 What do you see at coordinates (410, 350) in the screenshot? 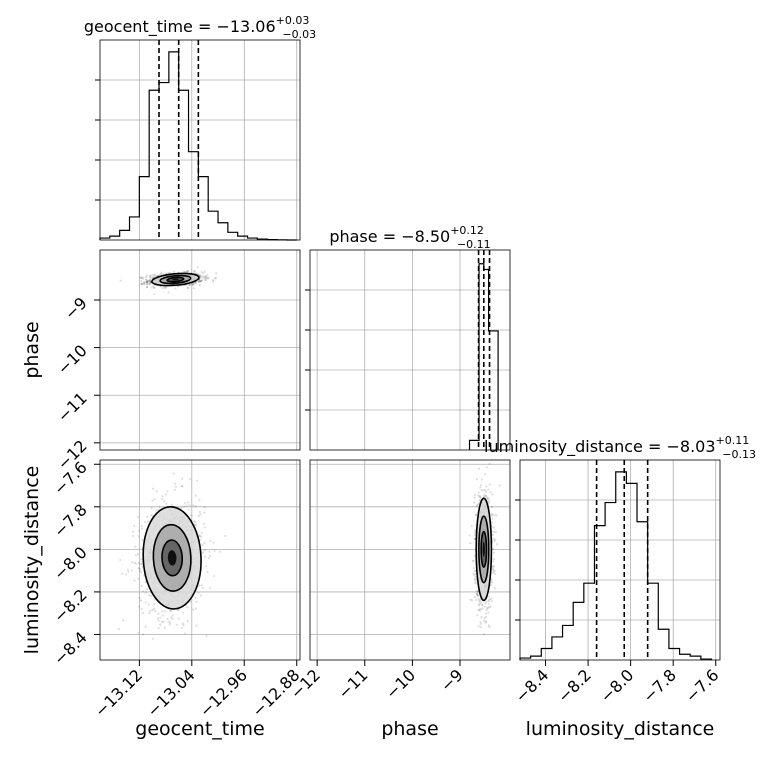
I see `panel-hist-phase-bg` at bounding box center [410, 350].